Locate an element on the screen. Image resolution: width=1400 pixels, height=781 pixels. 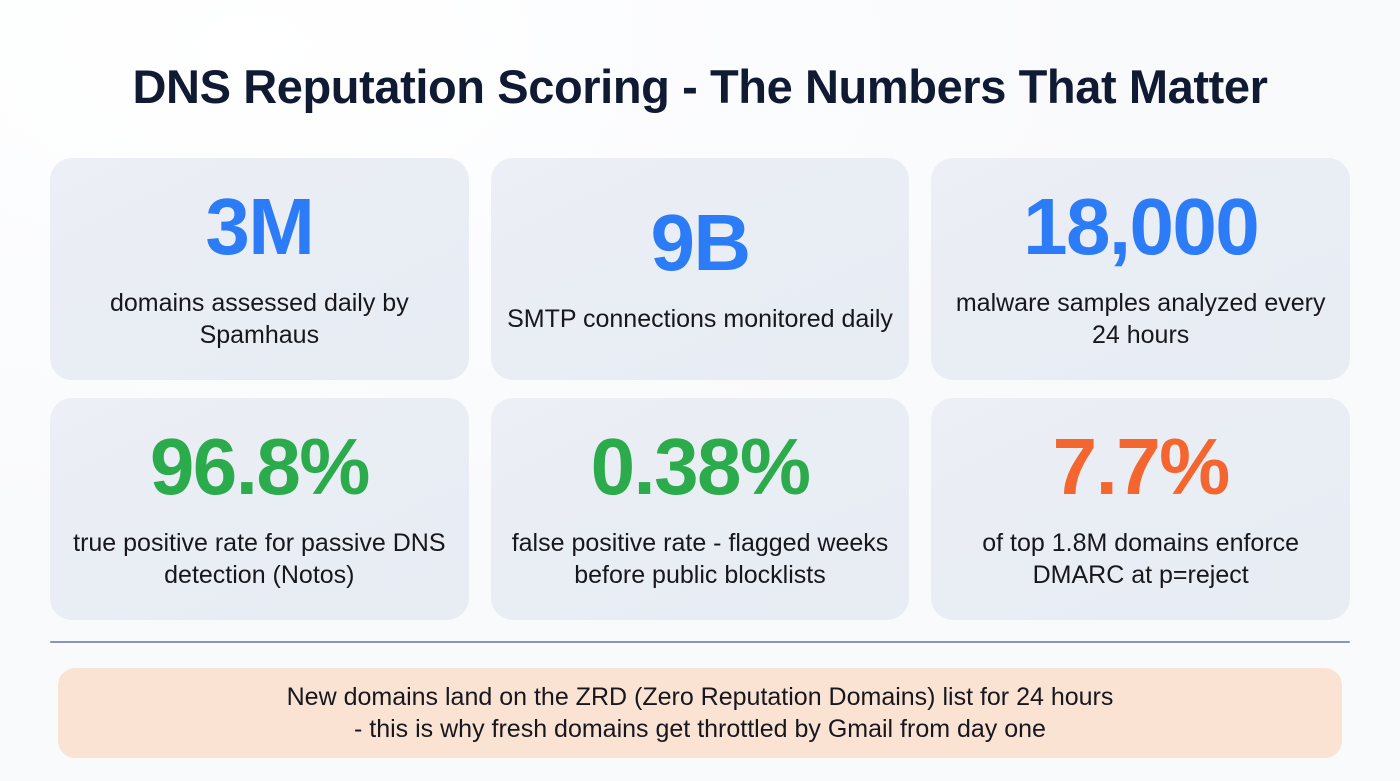
stat-value: 7.7% is located at coordinates (1141, 466).